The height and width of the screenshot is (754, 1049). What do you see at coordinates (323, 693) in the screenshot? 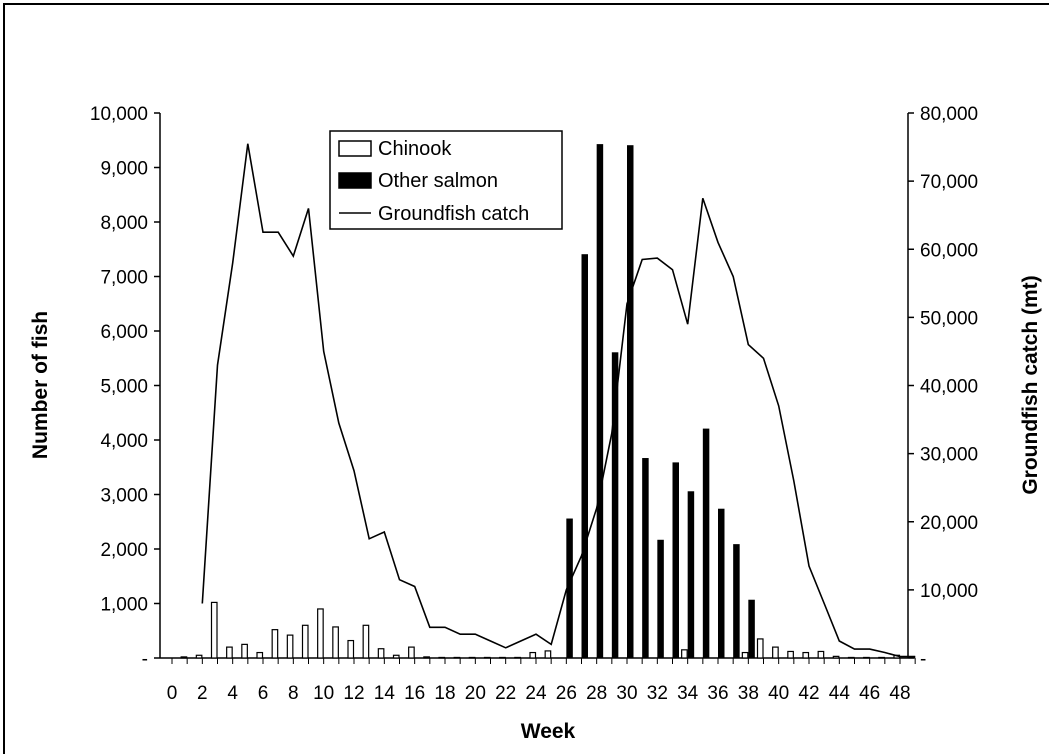
I see `x-tick-label: 10` at bounding box center [323, 693].